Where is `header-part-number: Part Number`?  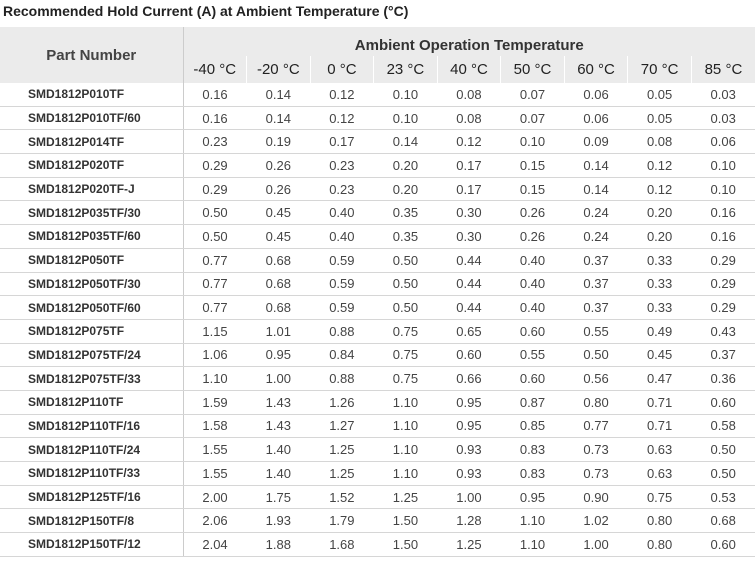
header-part-number: Part Number is located at coordinates (92, 55).